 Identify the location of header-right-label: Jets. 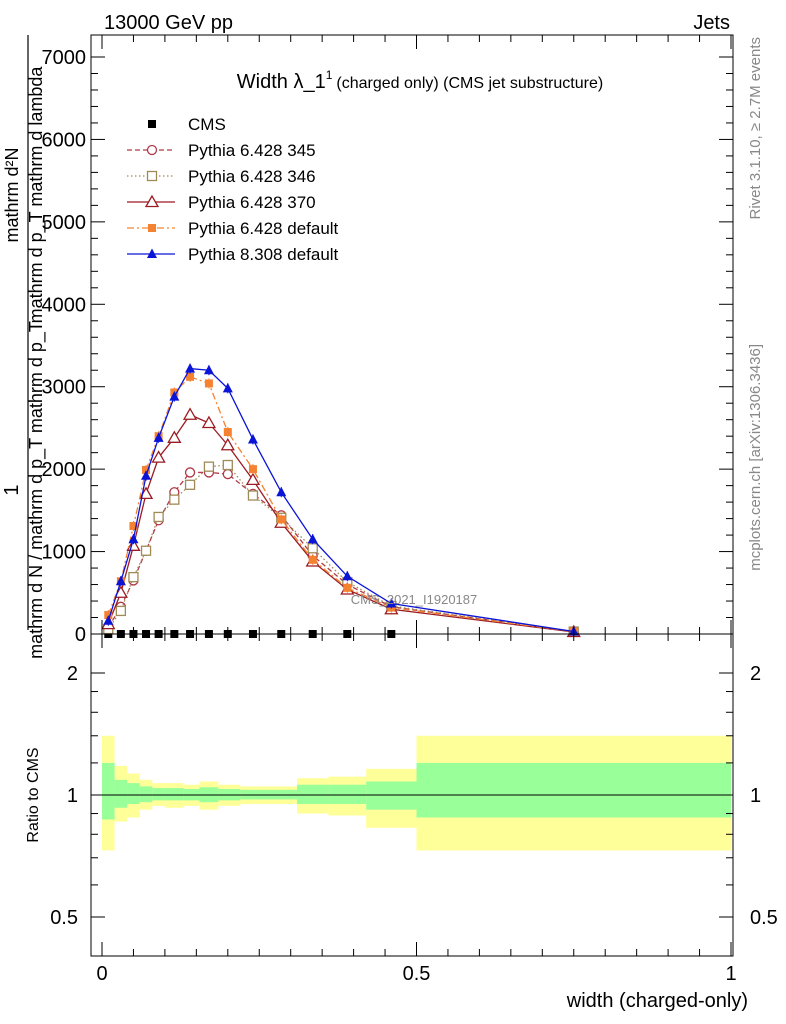
(711, 23).